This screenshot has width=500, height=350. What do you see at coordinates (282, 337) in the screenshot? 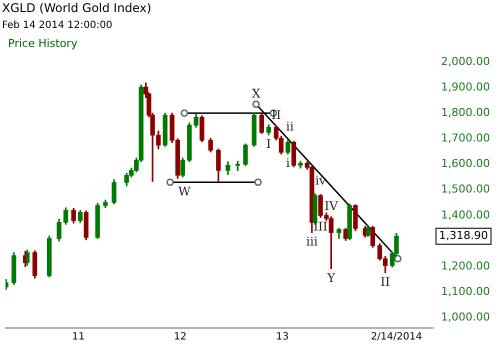
I see `x-tick-label: 13` at bounding box center [282, 337].